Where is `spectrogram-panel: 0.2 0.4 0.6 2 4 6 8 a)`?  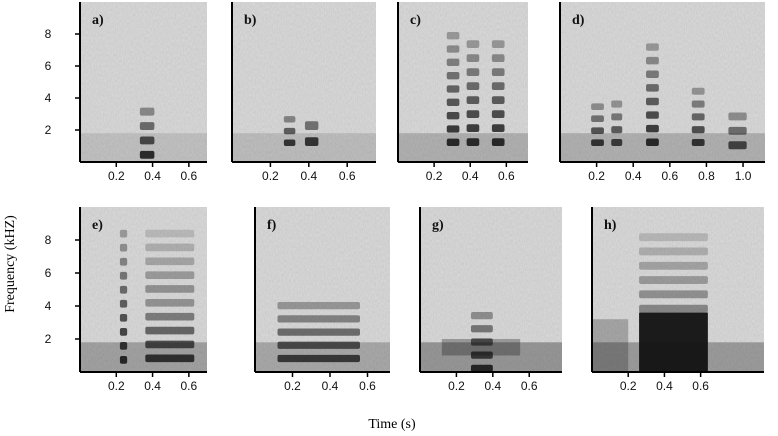 spectrogram-panel: 0.2 0.4 0.6 2 4 6 8 a) is located at coordinates (126, 92).